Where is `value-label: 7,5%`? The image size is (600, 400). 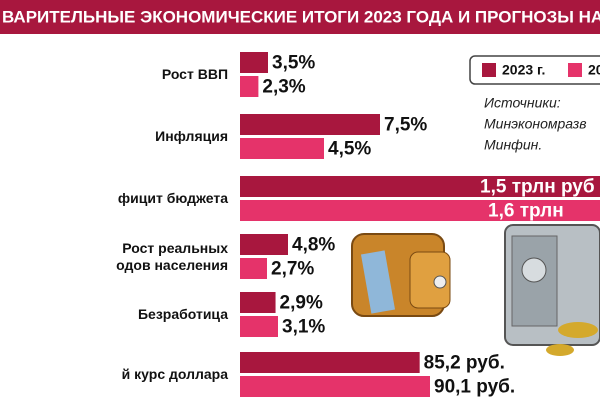
value-label: 7,5% is located at coordinates (405, 125).